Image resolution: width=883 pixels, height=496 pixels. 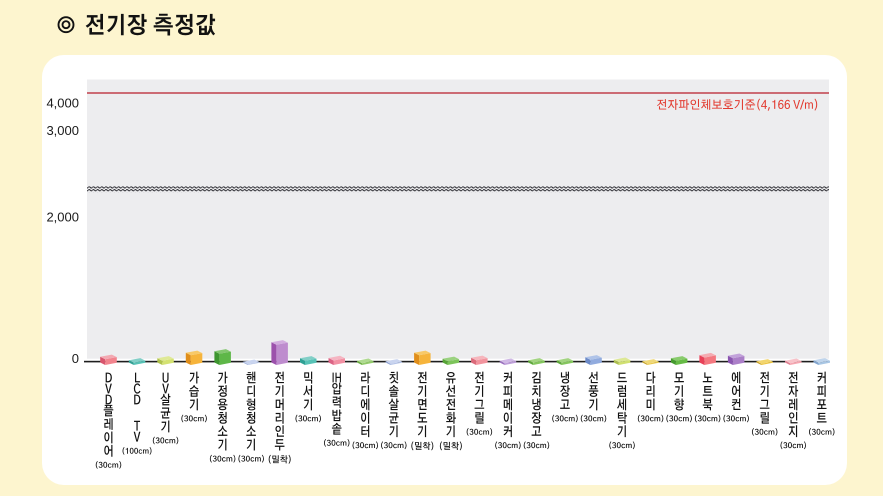 I want to click on svg-text: 0, so click(x=75, y=358).